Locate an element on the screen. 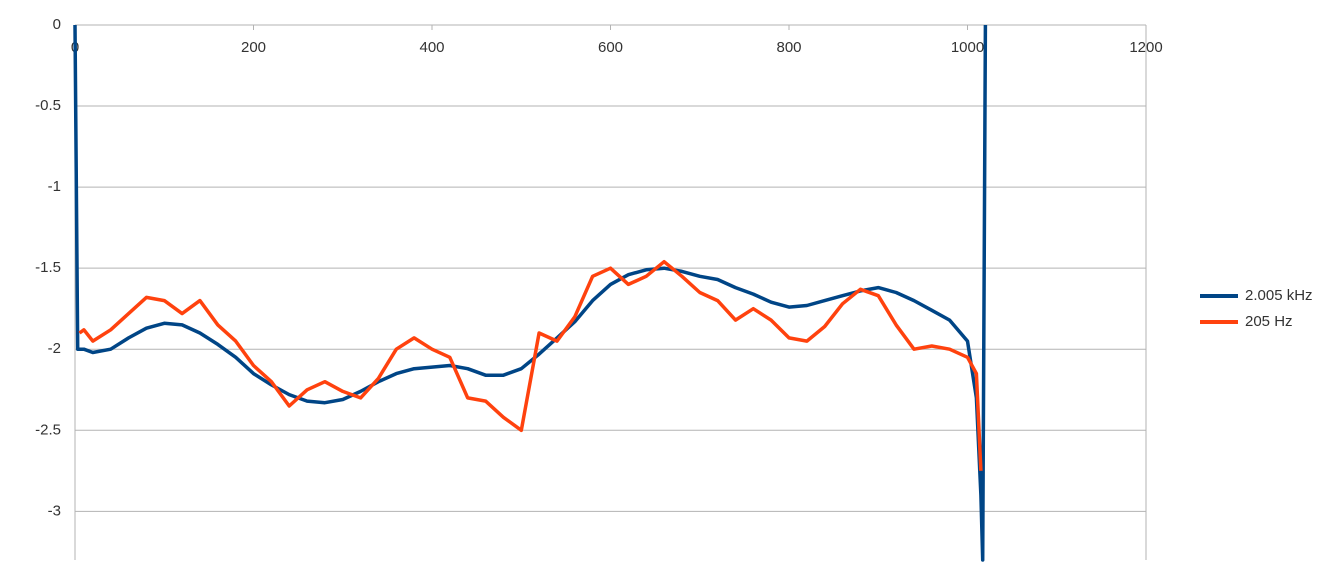  legend-label: 205 Hz is located at coordinates (1269, 321).